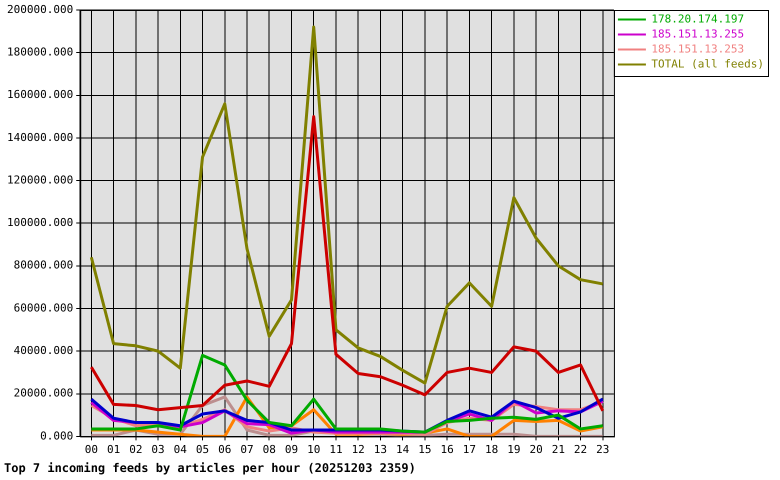 This screenshot has width=780, height=480. I want to click on y-tick-label: 140000.000, so click(40, 137).